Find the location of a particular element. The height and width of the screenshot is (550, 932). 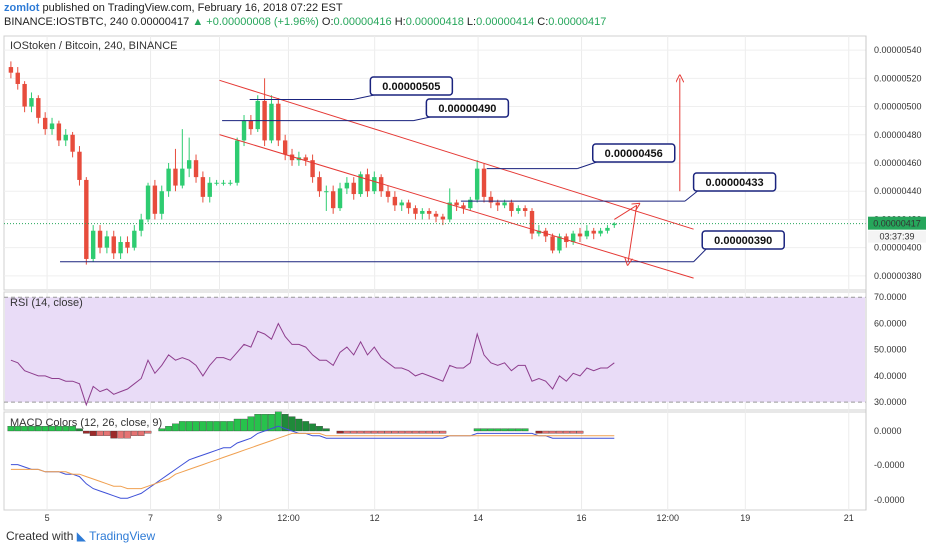

footer-created: Created with is located at coordinates (40, 536).